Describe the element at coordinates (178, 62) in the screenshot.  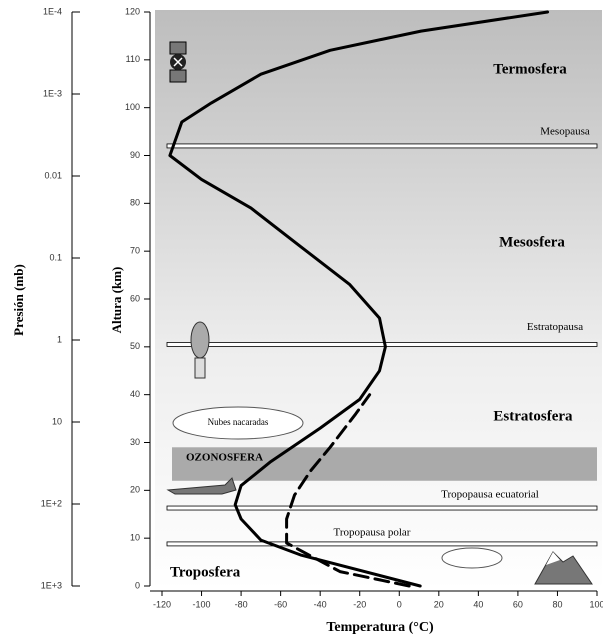
I see `satellite-icon` at that location.